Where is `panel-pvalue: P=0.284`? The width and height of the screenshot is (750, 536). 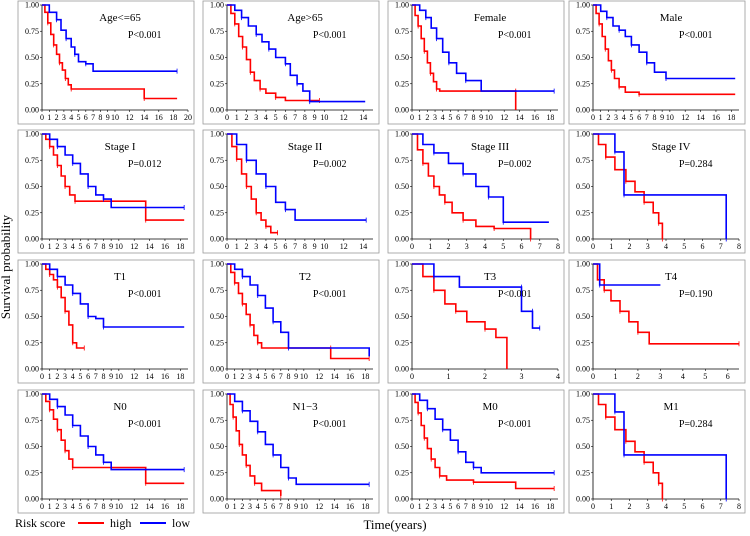
panel-pvalue: P=0.284 is located at coordinates (696, 424).